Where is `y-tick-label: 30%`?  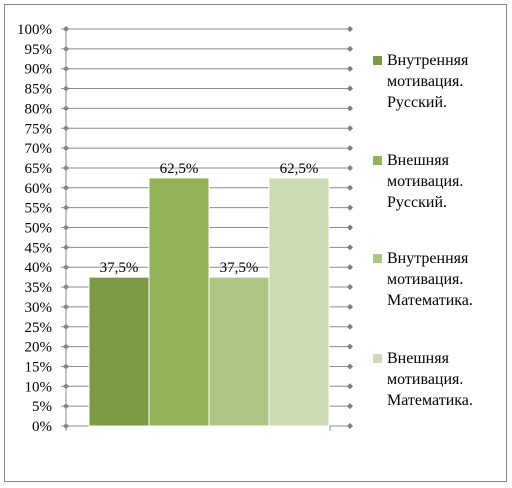 y-tick-label: 30% is located at coordinates (39, 308).